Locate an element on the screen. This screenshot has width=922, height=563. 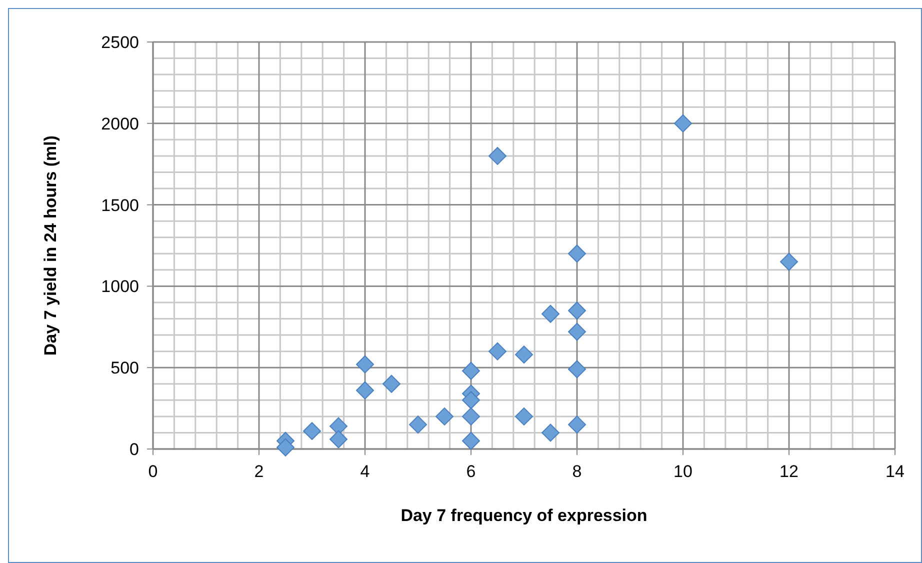
y-tick-label: 0 is located at coordinates (134, 449).